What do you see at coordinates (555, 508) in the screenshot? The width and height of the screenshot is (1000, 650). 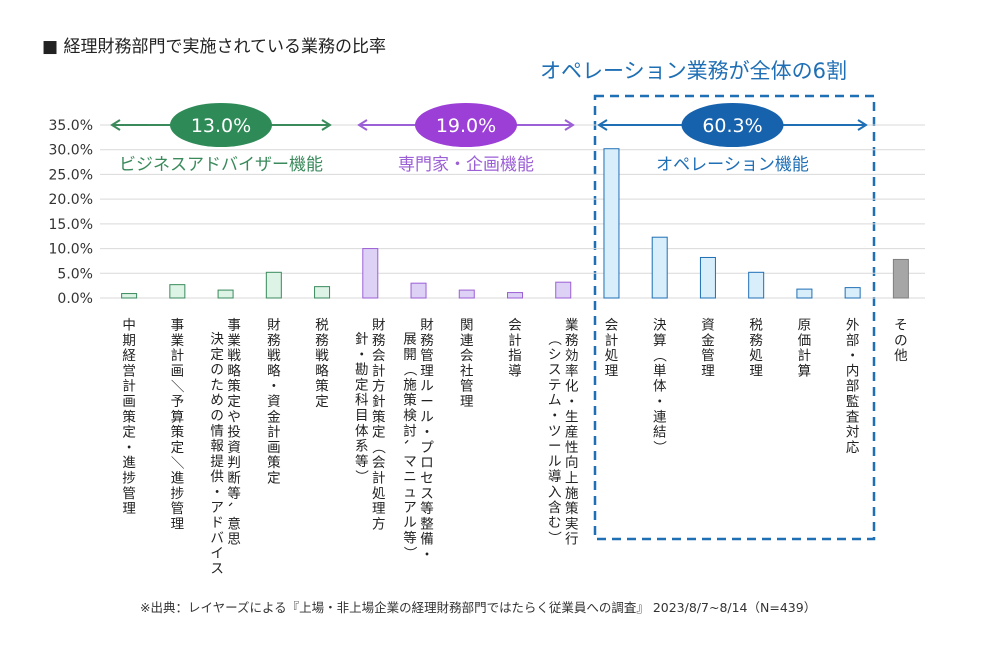 I see `x-tick-char: 含` at bounding box center [555, 508].